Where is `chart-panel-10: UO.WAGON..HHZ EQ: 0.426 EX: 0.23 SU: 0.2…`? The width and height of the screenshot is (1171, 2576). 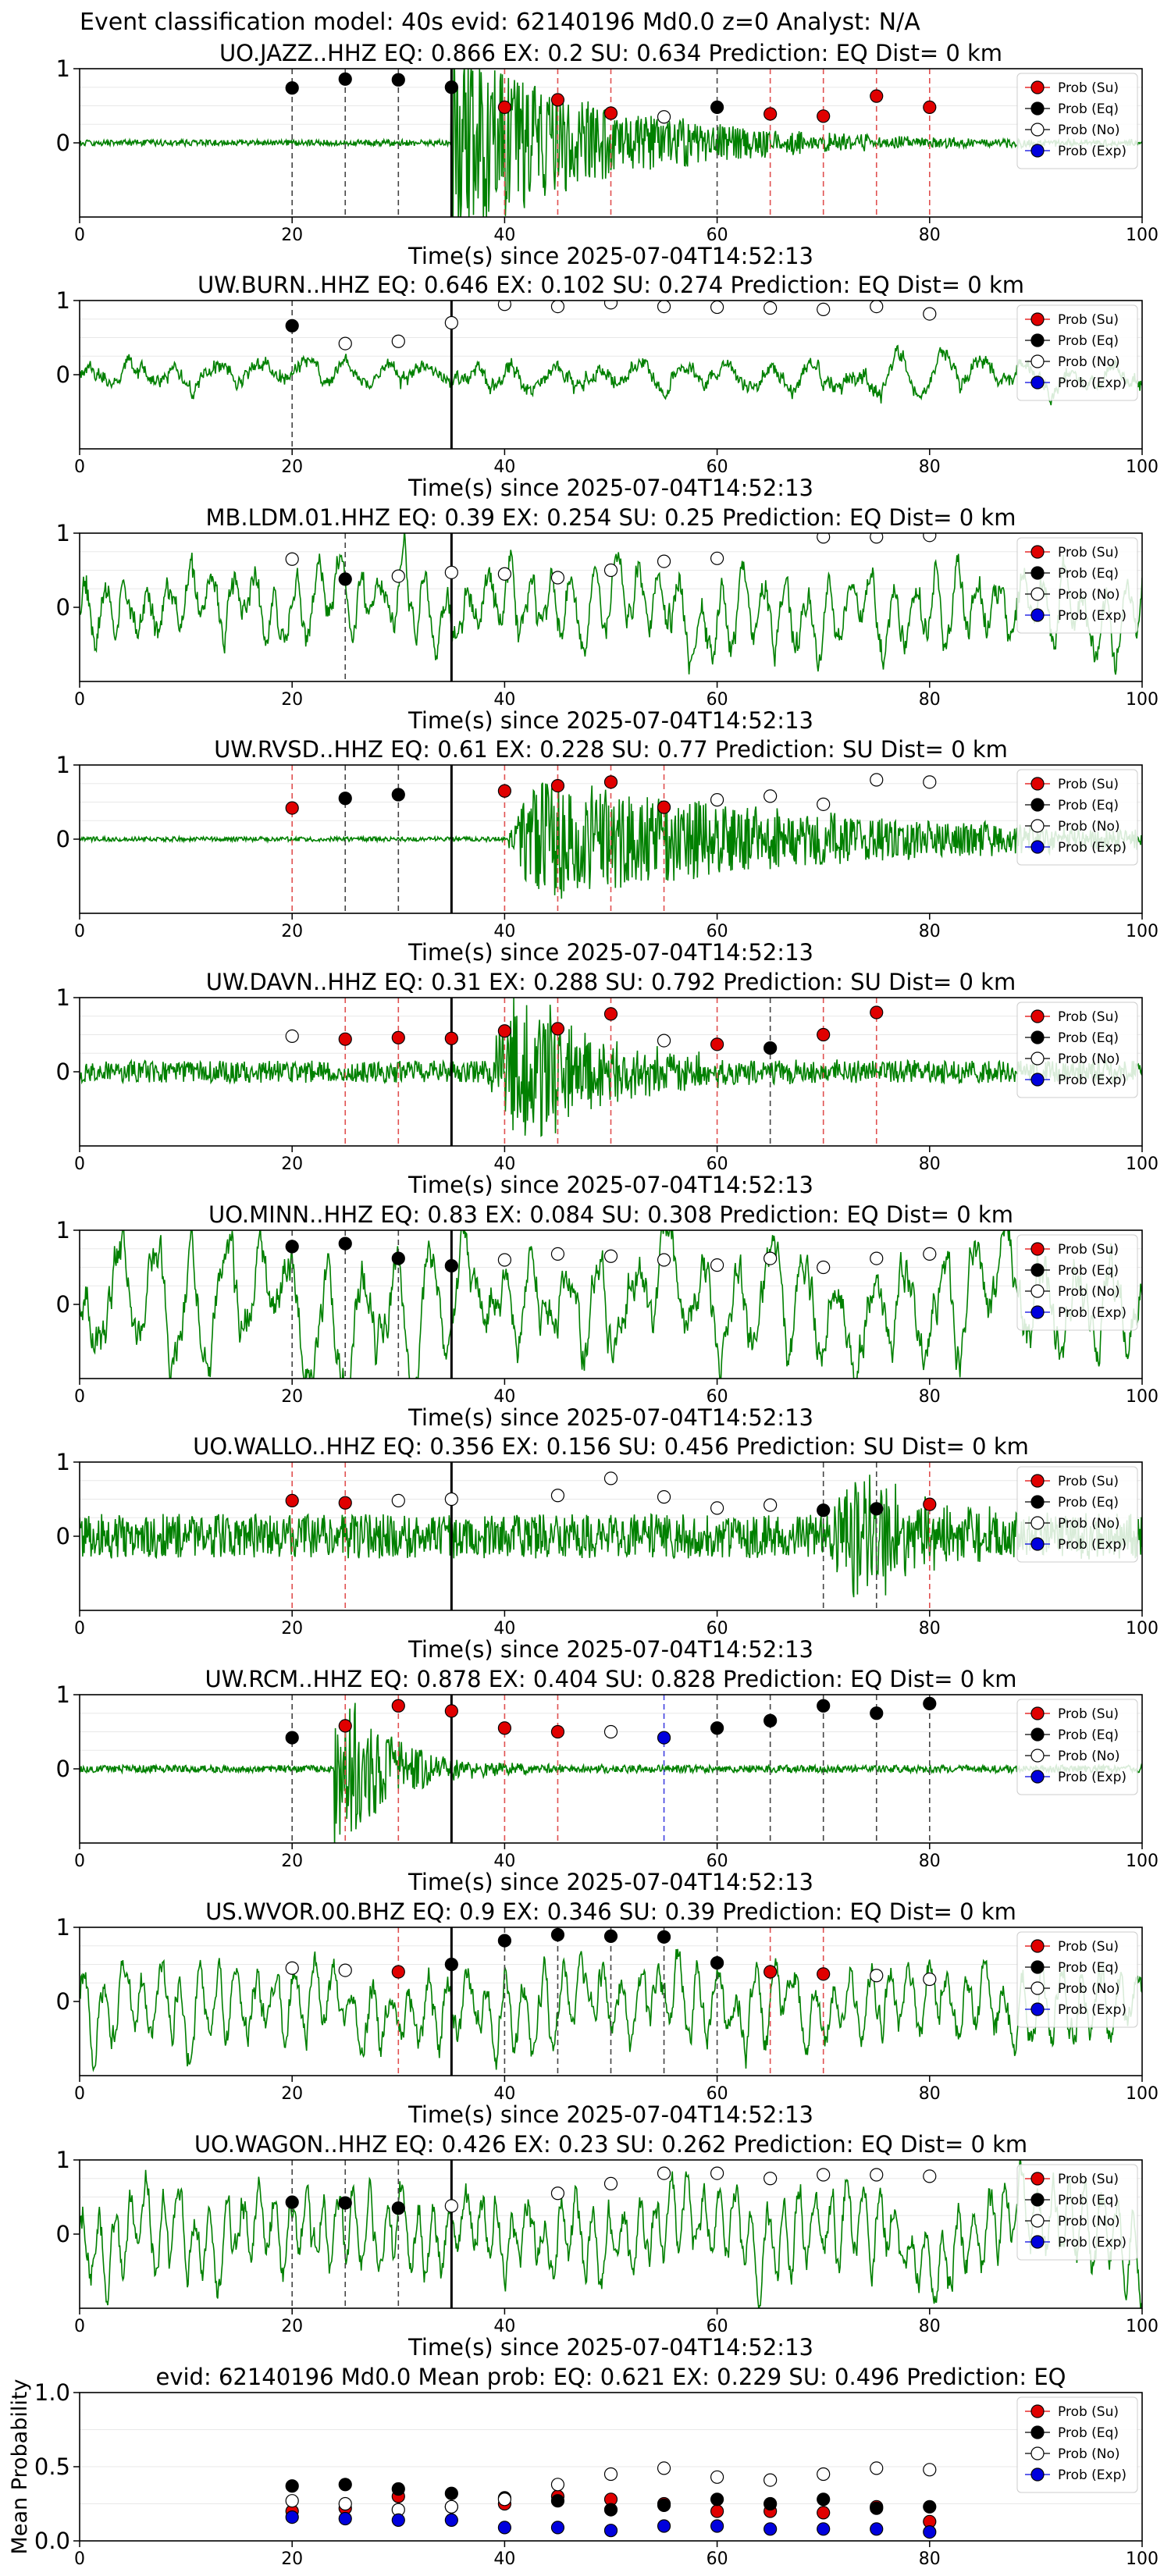 chart-panel-10: UO.WAGON..HHZ EQ: 0.426 EX: 0.23 SU: 0.2… is located at coordinates (607, 2246).